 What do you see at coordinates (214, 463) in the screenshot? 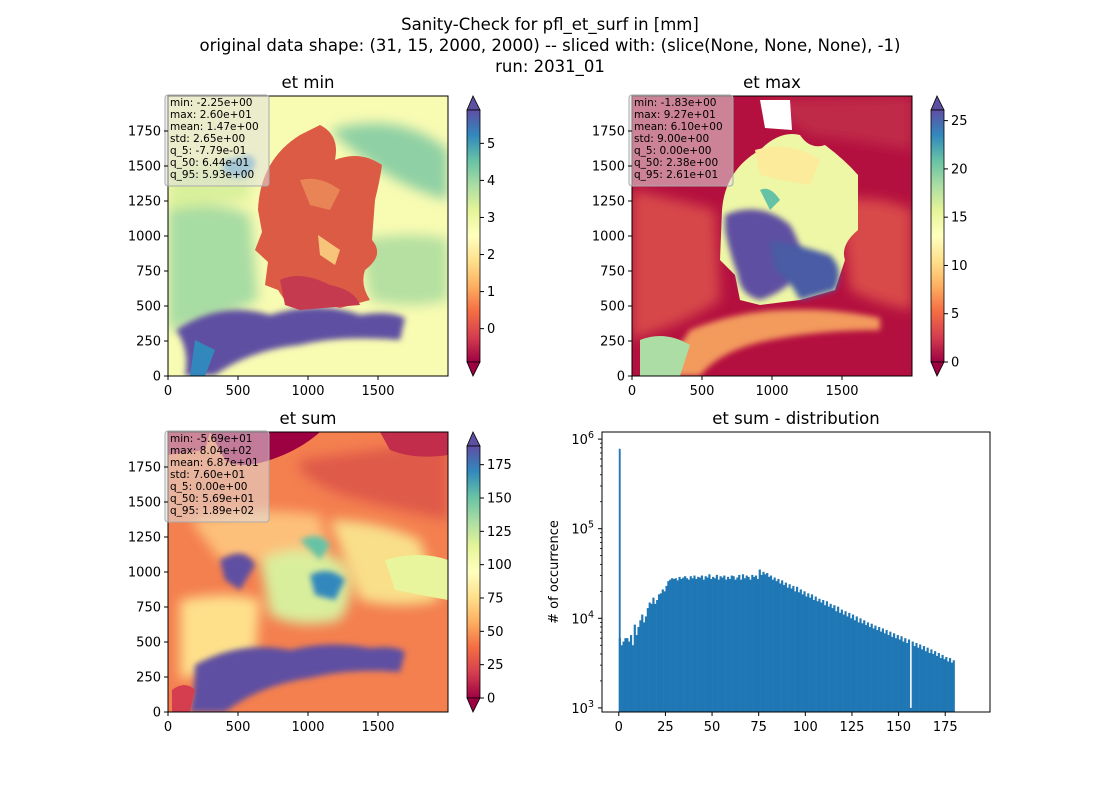
I see `stat-mean: mean: 6.87e+01` at bounding box center [214, 463].